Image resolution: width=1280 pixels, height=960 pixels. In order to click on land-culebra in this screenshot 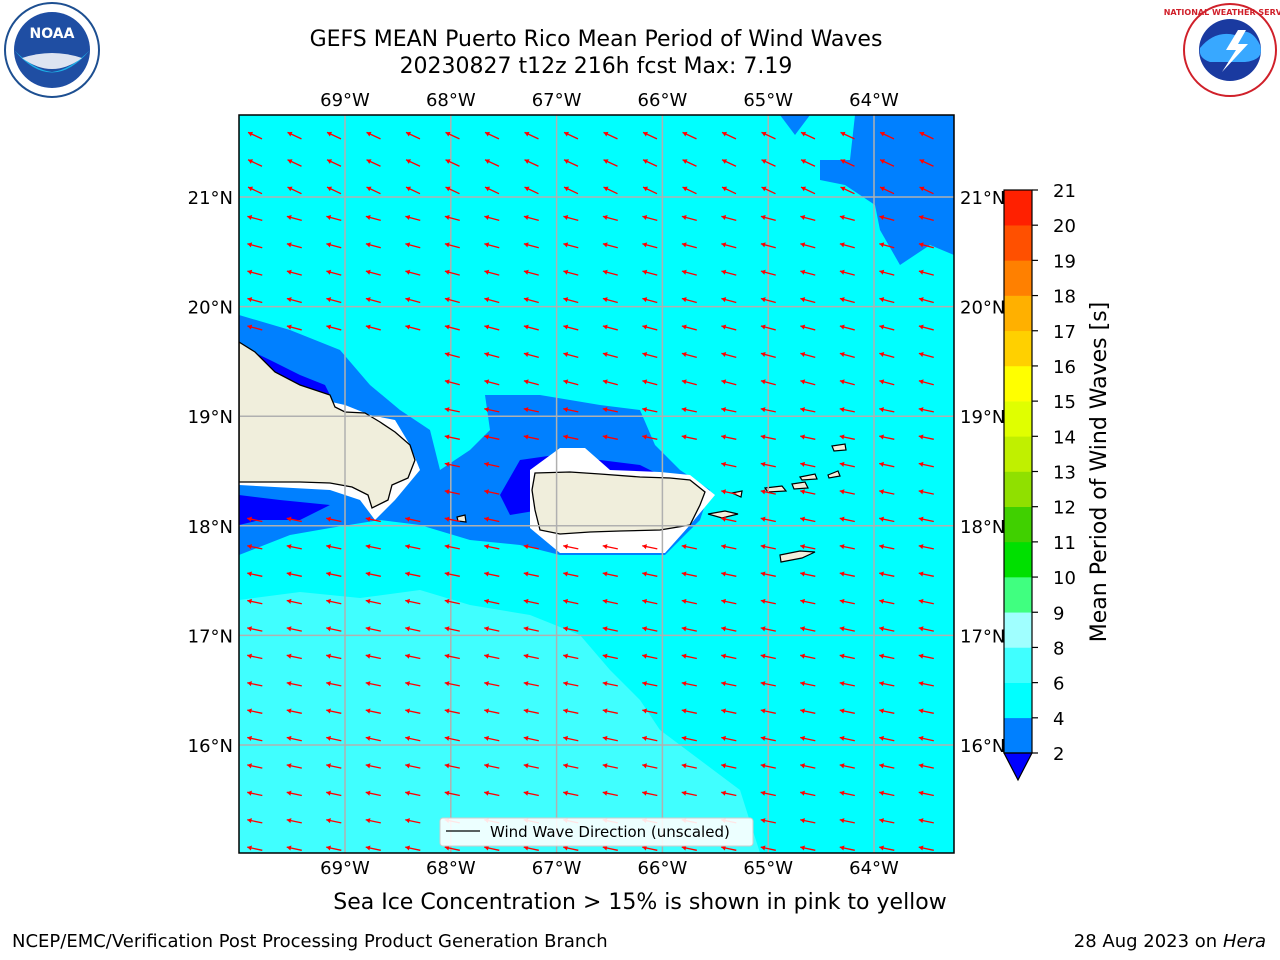, I will do `click(736, 494)`.